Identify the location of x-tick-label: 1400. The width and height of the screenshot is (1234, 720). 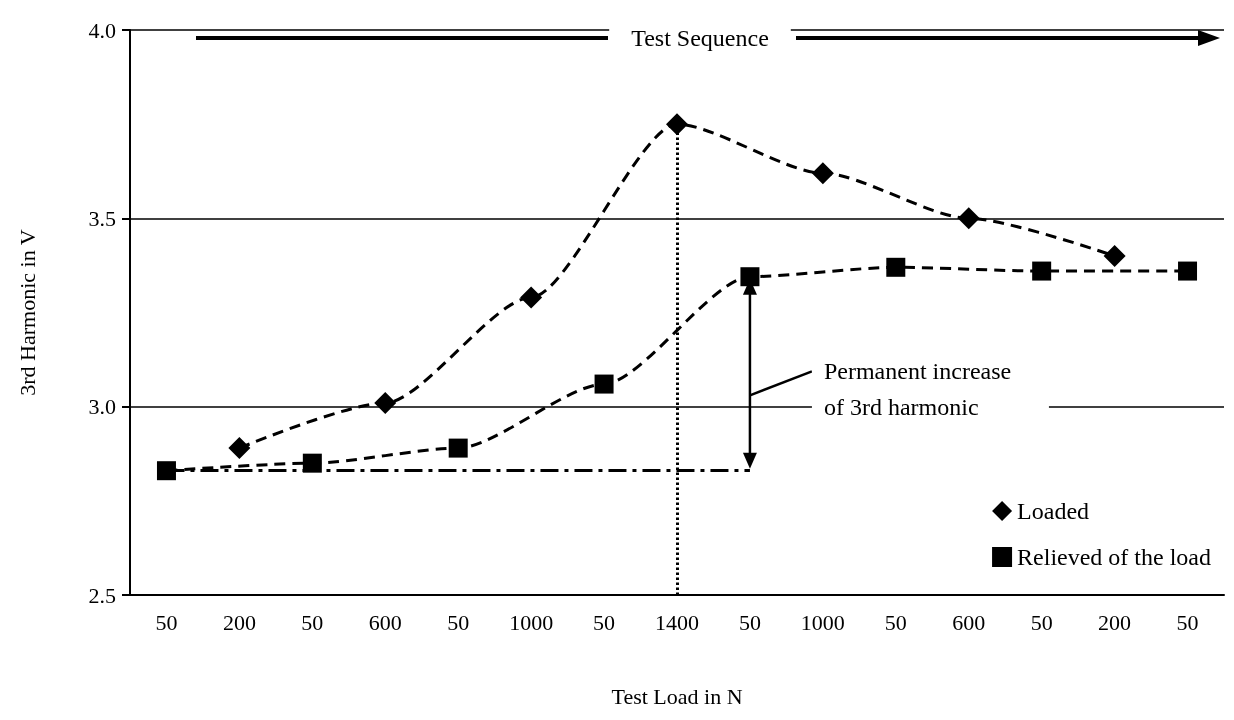
(677, 622).